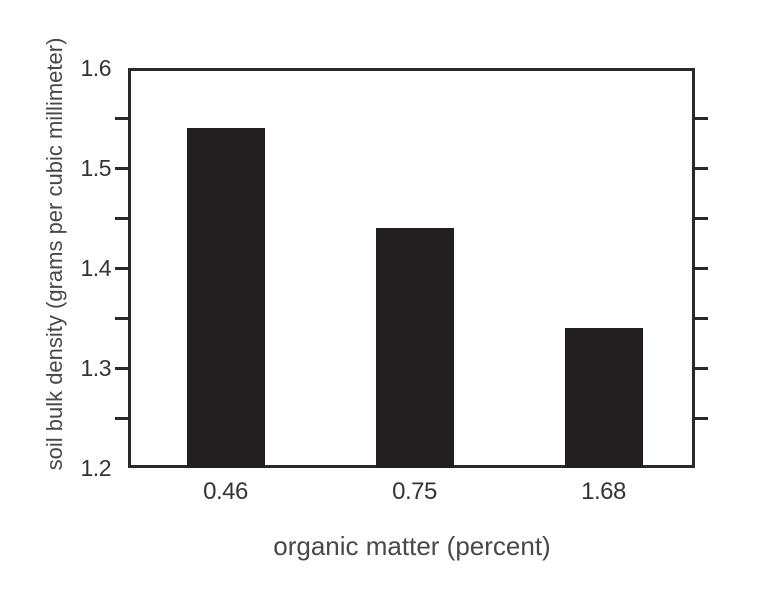 The height and width of the screenshot is (614, 768). Describe the element at coordinates (96, 268) in the screenshot. I see `y-tick-label: 1.4` at that location.